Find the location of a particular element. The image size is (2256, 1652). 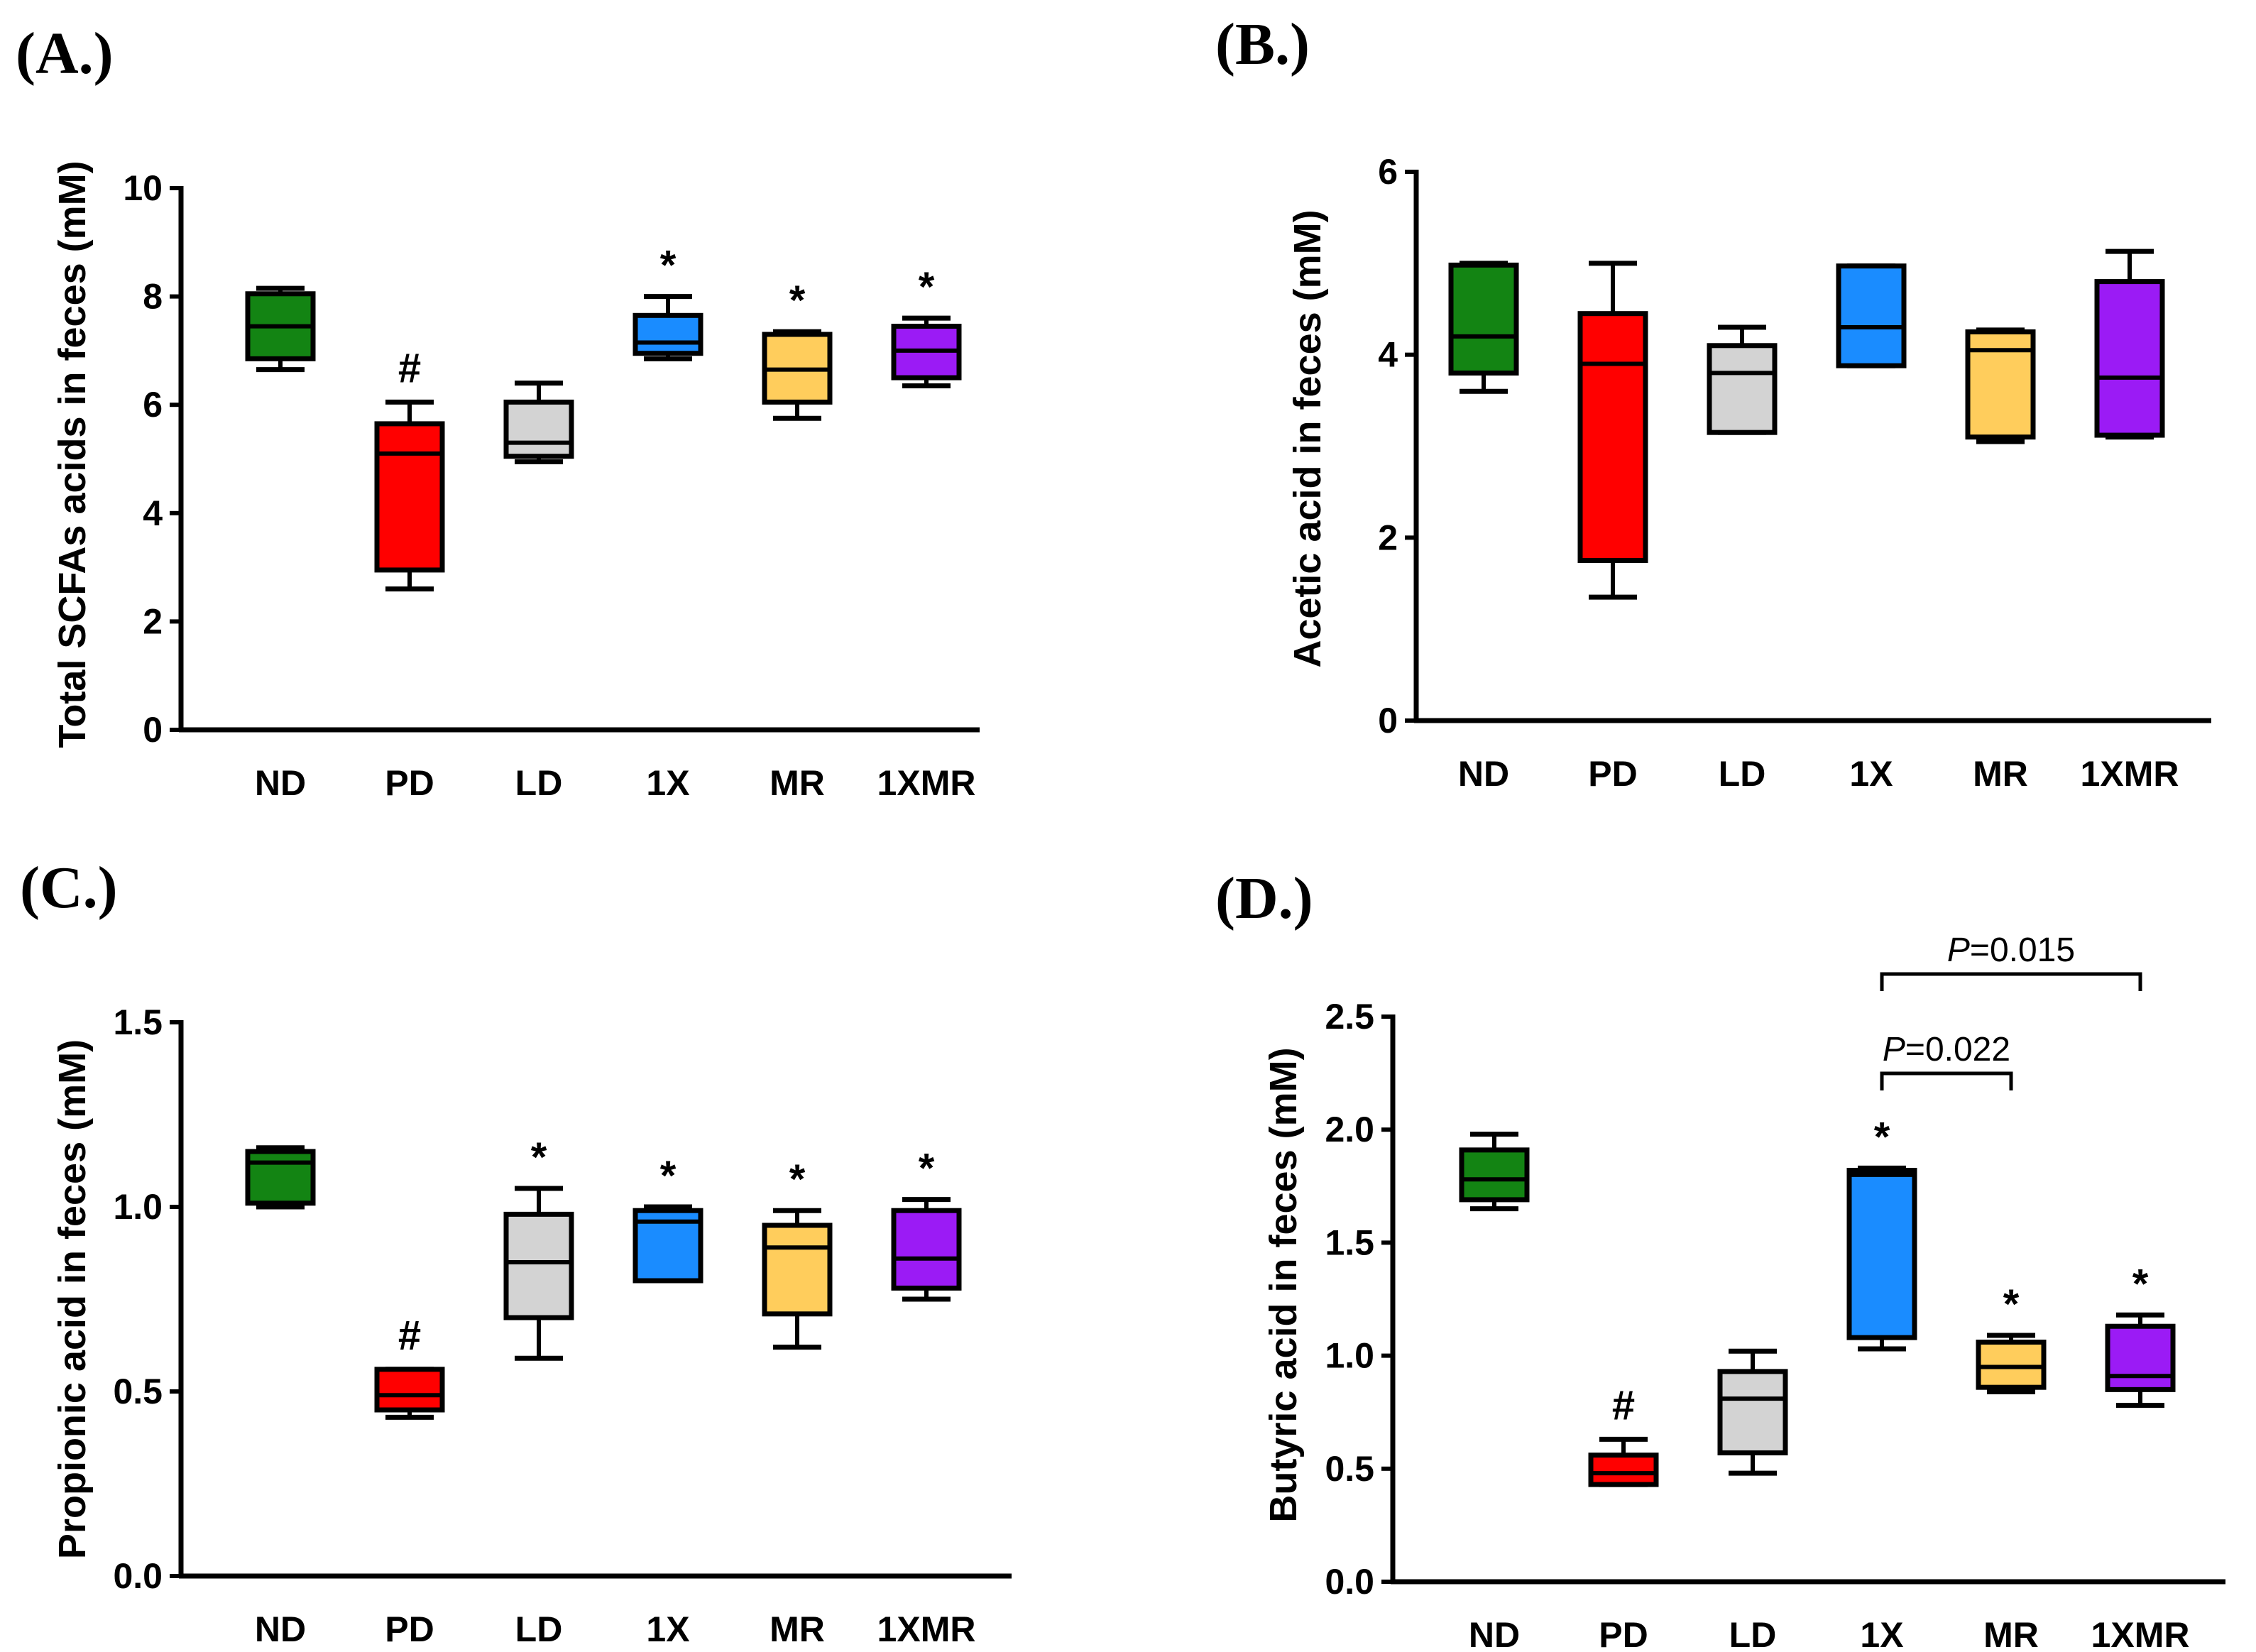

x-tick-label-b: PD is located at coordinates (1612, 774).